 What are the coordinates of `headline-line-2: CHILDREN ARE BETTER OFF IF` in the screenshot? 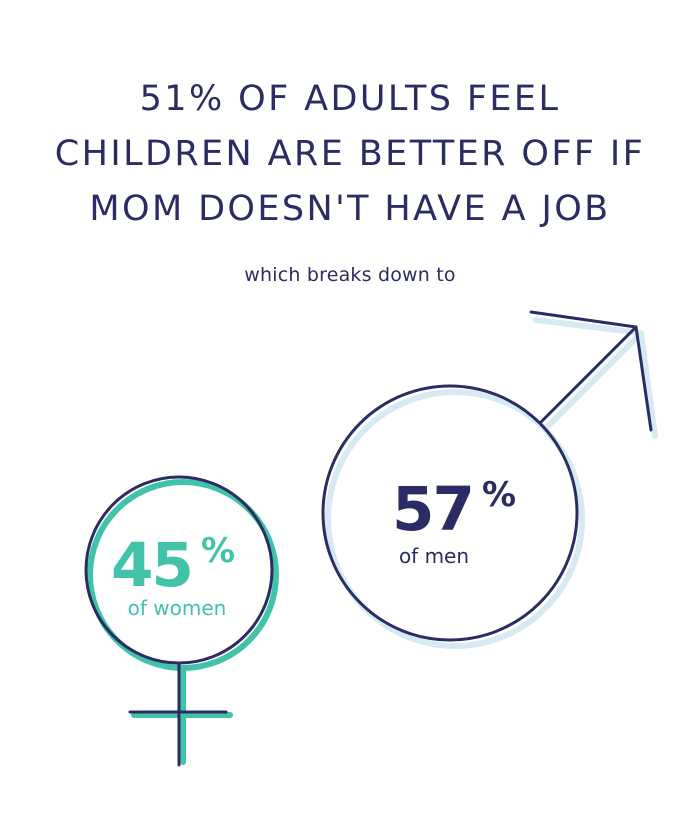 It's located at (350, 154).